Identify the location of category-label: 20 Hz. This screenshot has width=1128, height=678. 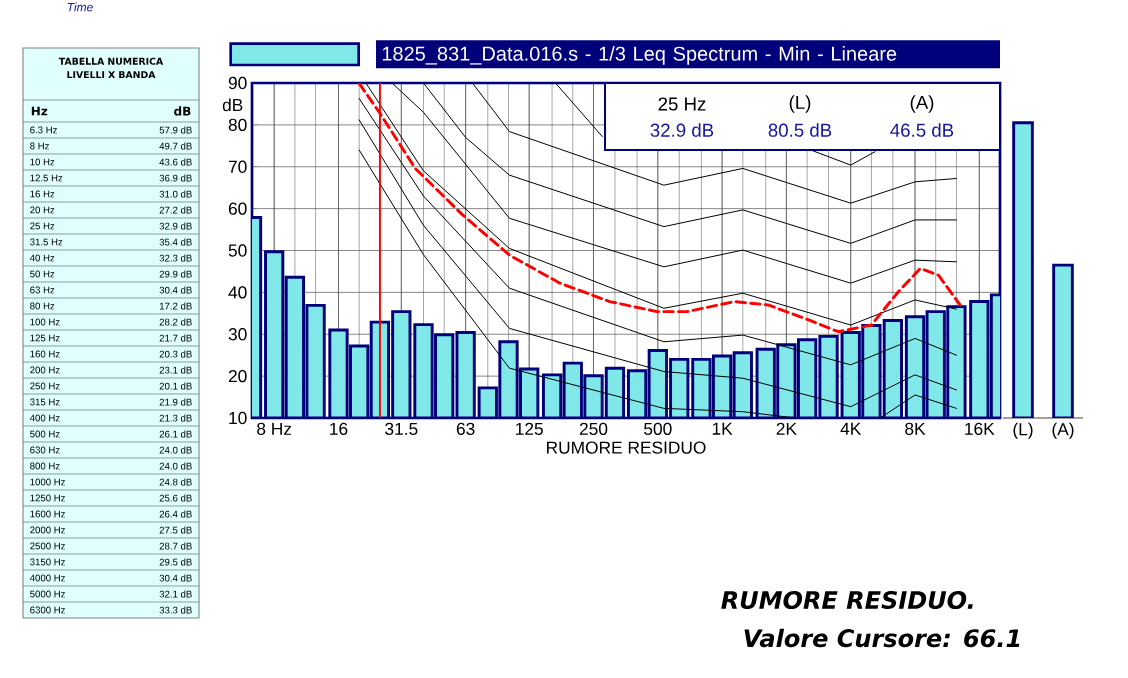
(42, 210).